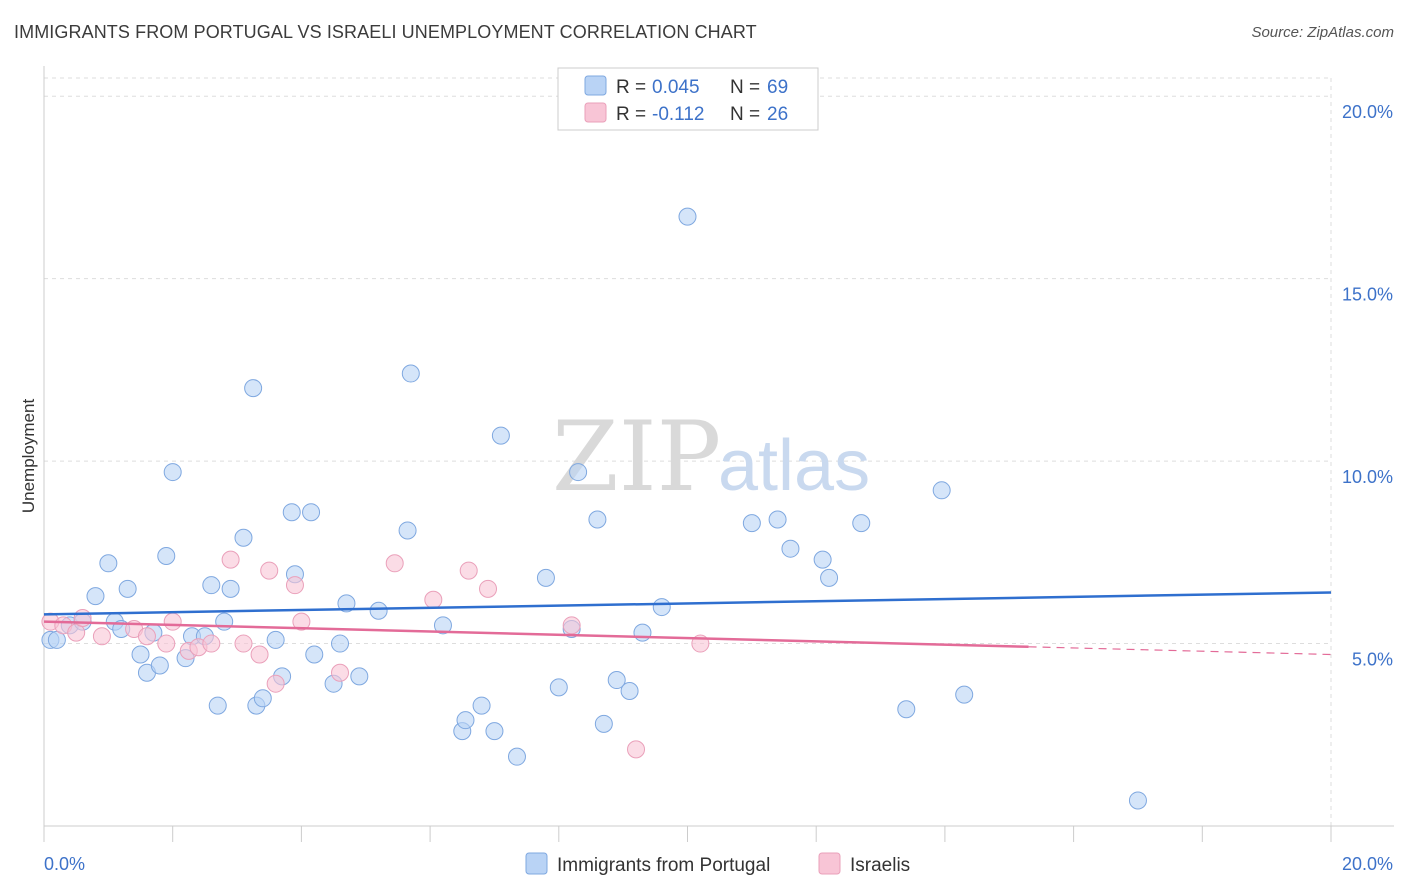 The width and height of the screenshot is (1406, 892). I want to click on x-tick-label: 20.0%, so click(1367, 864).